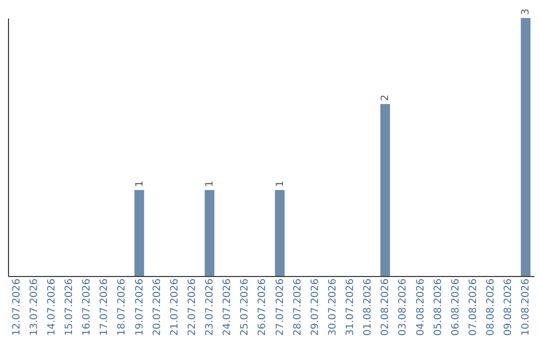 This screenshot has height=340, width=540. I want to click on x-tick-label: 23.07.2026, so click(210, 307).